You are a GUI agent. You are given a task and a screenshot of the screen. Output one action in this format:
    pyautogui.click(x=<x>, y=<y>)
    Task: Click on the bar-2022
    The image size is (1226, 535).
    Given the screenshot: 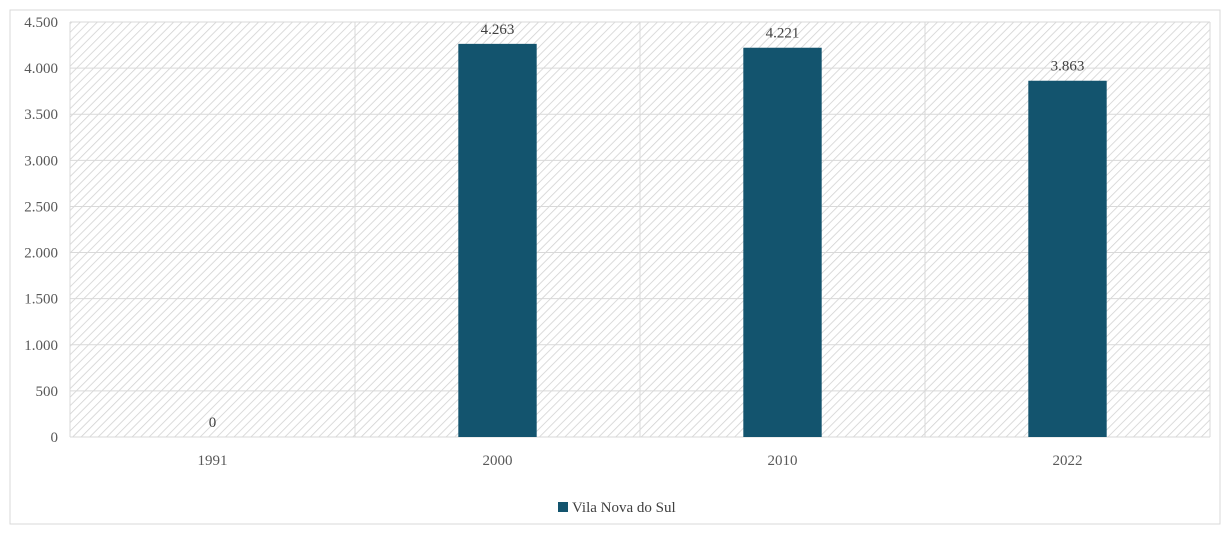 What is the action you would take?
    pyautogui.click(x=1067, y=259)
    